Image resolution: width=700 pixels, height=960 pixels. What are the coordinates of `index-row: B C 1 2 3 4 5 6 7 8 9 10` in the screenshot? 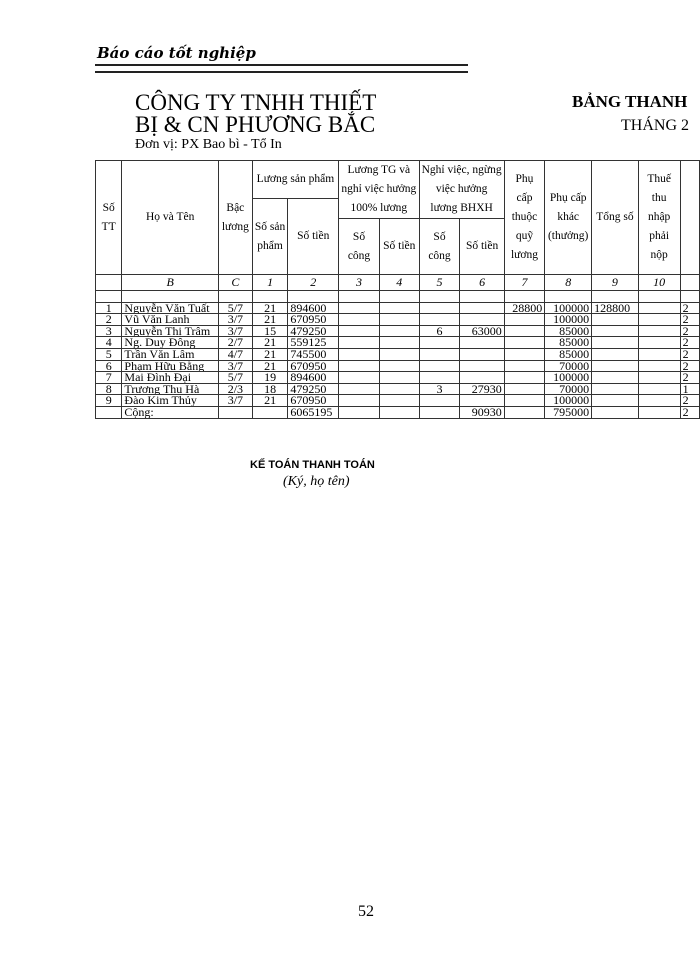 It's located at (397, 282).